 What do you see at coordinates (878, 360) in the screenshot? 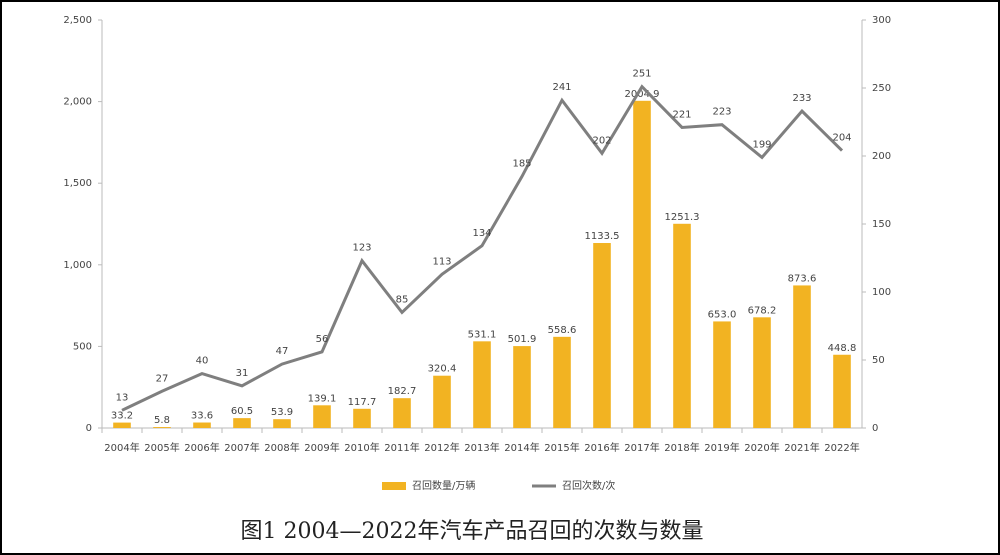
I see `y2-tick-label: 50` at bounding box center [878, 360].